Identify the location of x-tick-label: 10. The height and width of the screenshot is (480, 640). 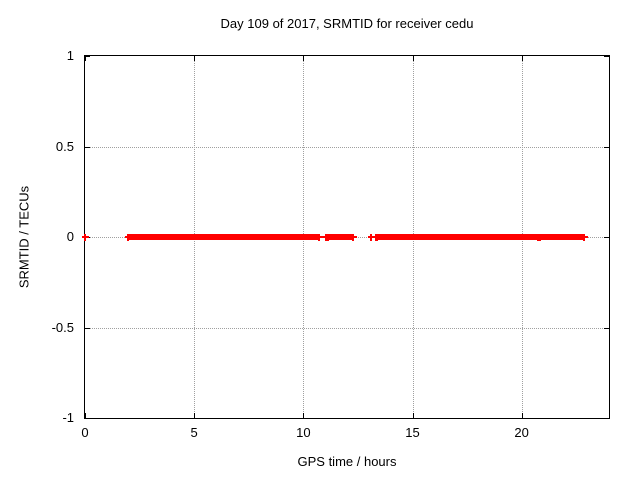
(303, 432).